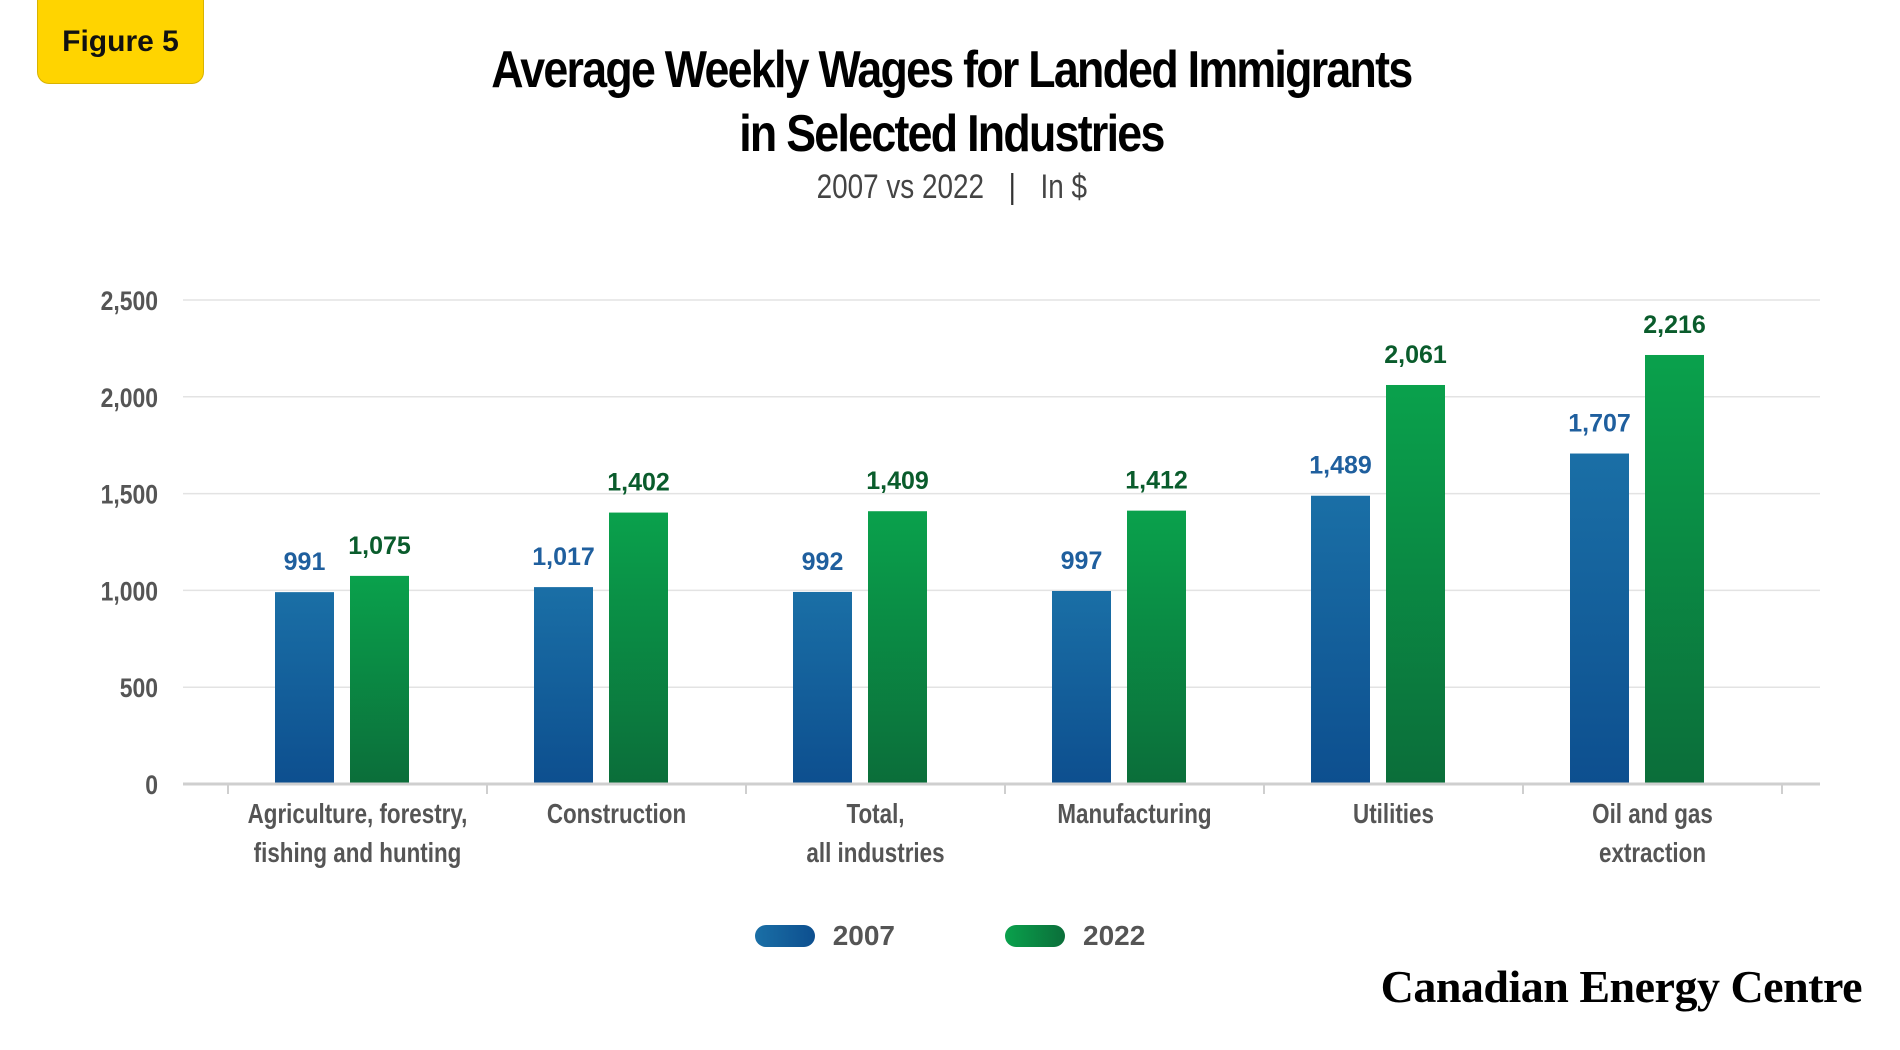 The height and width of the screenshot is (1050, 1900). Describe the element at coordinates (1114, 935) in the screenshot. I see `legend-label-2022: 2022` at that location.